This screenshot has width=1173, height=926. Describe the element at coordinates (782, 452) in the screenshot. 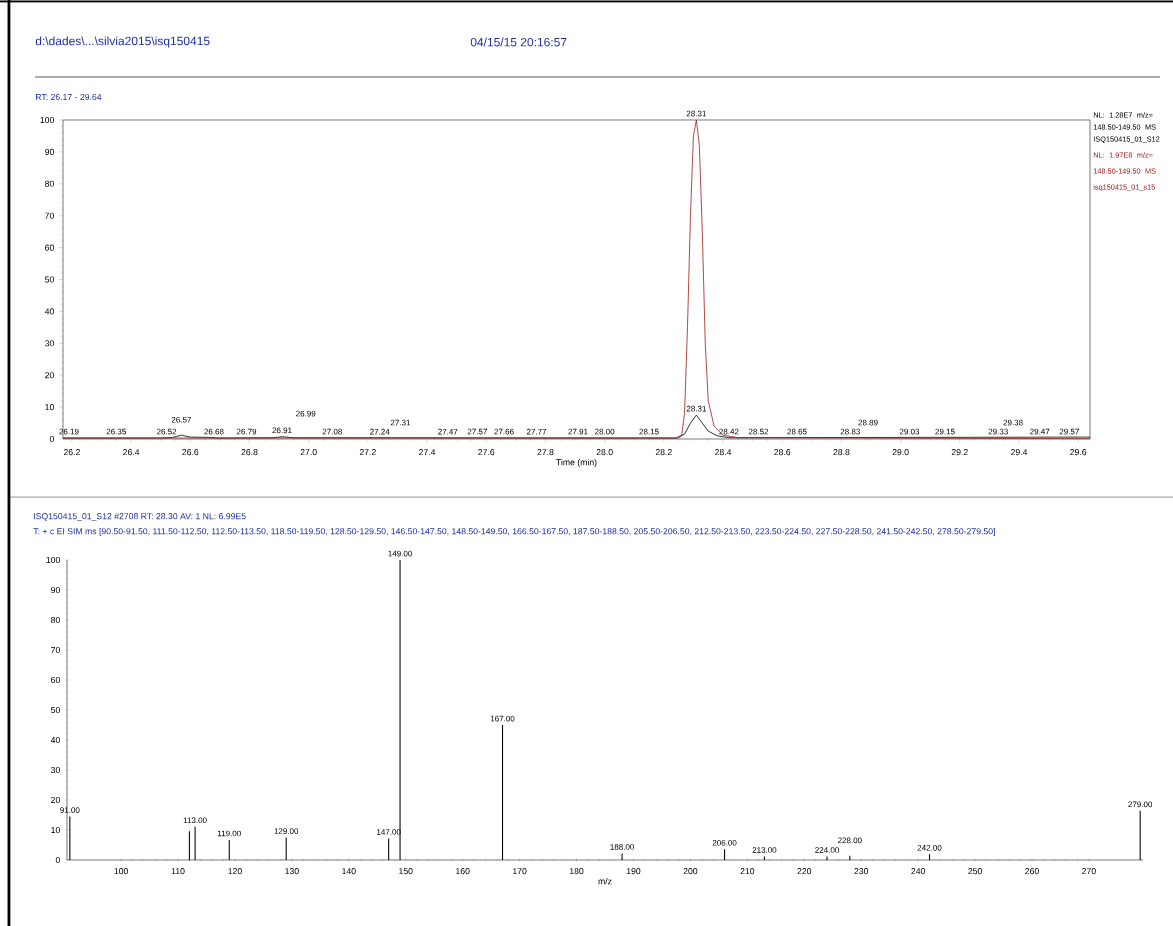

I see `x-tick-label: 28.6` at that location.